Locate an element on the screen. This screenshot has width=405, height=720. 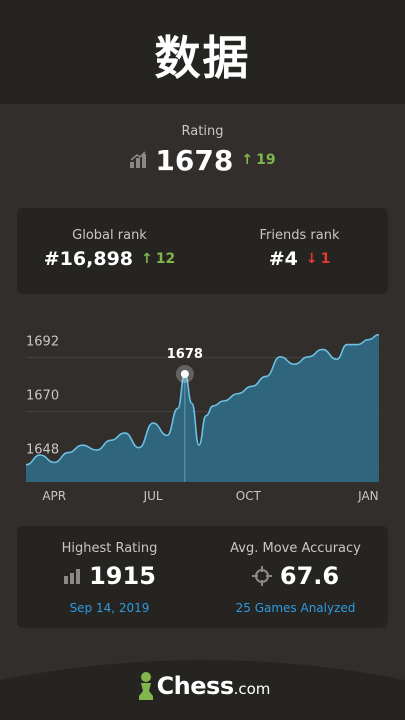
brand-suffix: .com is located at coordinates (252, 689).